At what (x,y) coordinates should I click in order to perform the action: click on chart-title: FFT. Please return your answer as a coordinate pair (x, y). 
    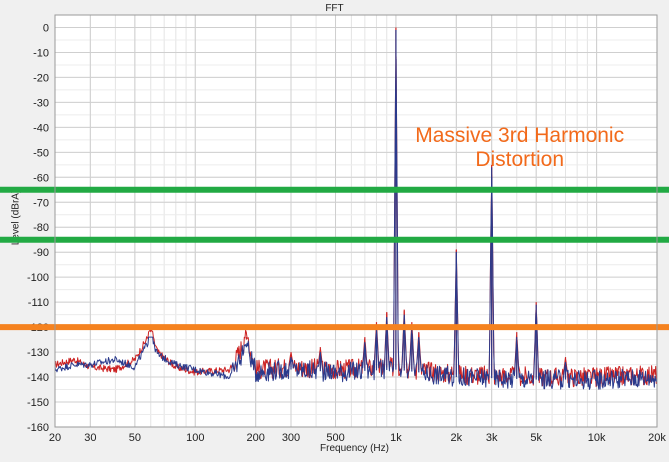
    Looking at the image, I should click on (334, 8).